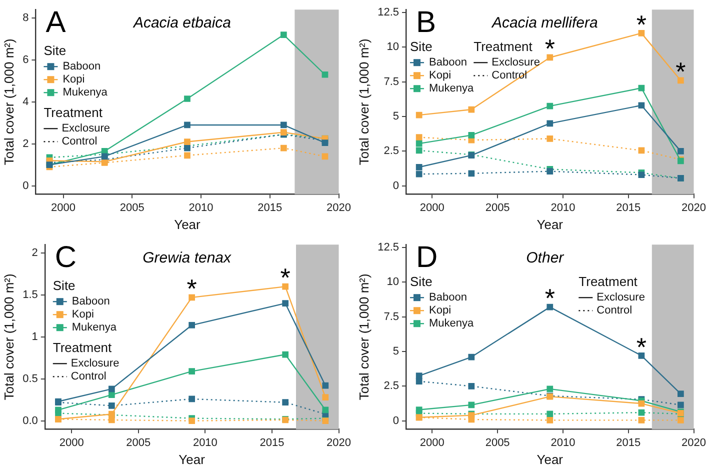  I want to click on y-tick-label: 4, so click(25, 102).